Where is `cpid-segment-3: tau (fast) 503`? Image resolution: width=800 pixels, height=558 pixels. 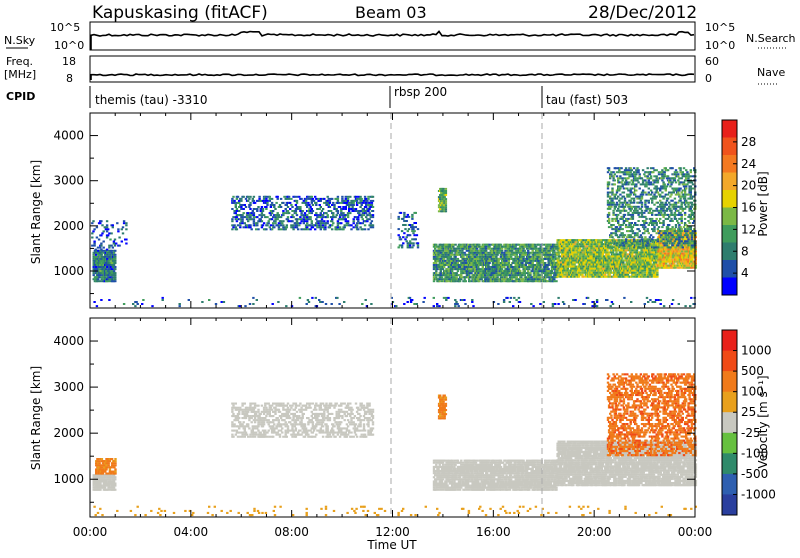 cpid-segment-3: tau (fast) 503 is located at coordinates (587, 100).